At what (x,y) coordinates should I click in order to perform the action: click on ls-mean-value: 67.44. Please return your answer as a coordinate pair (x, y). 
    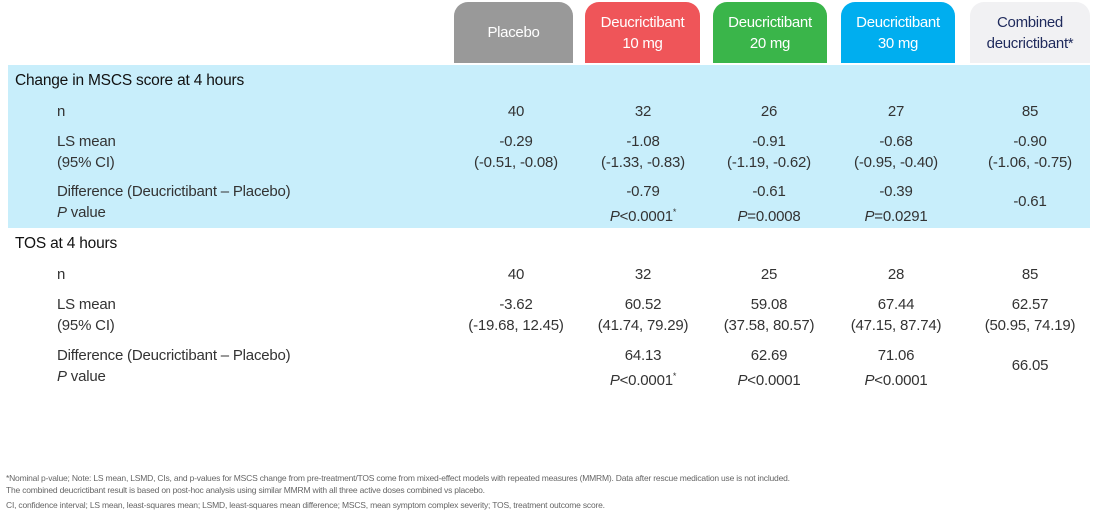
    Looking at the image, I should click on (896, 304).